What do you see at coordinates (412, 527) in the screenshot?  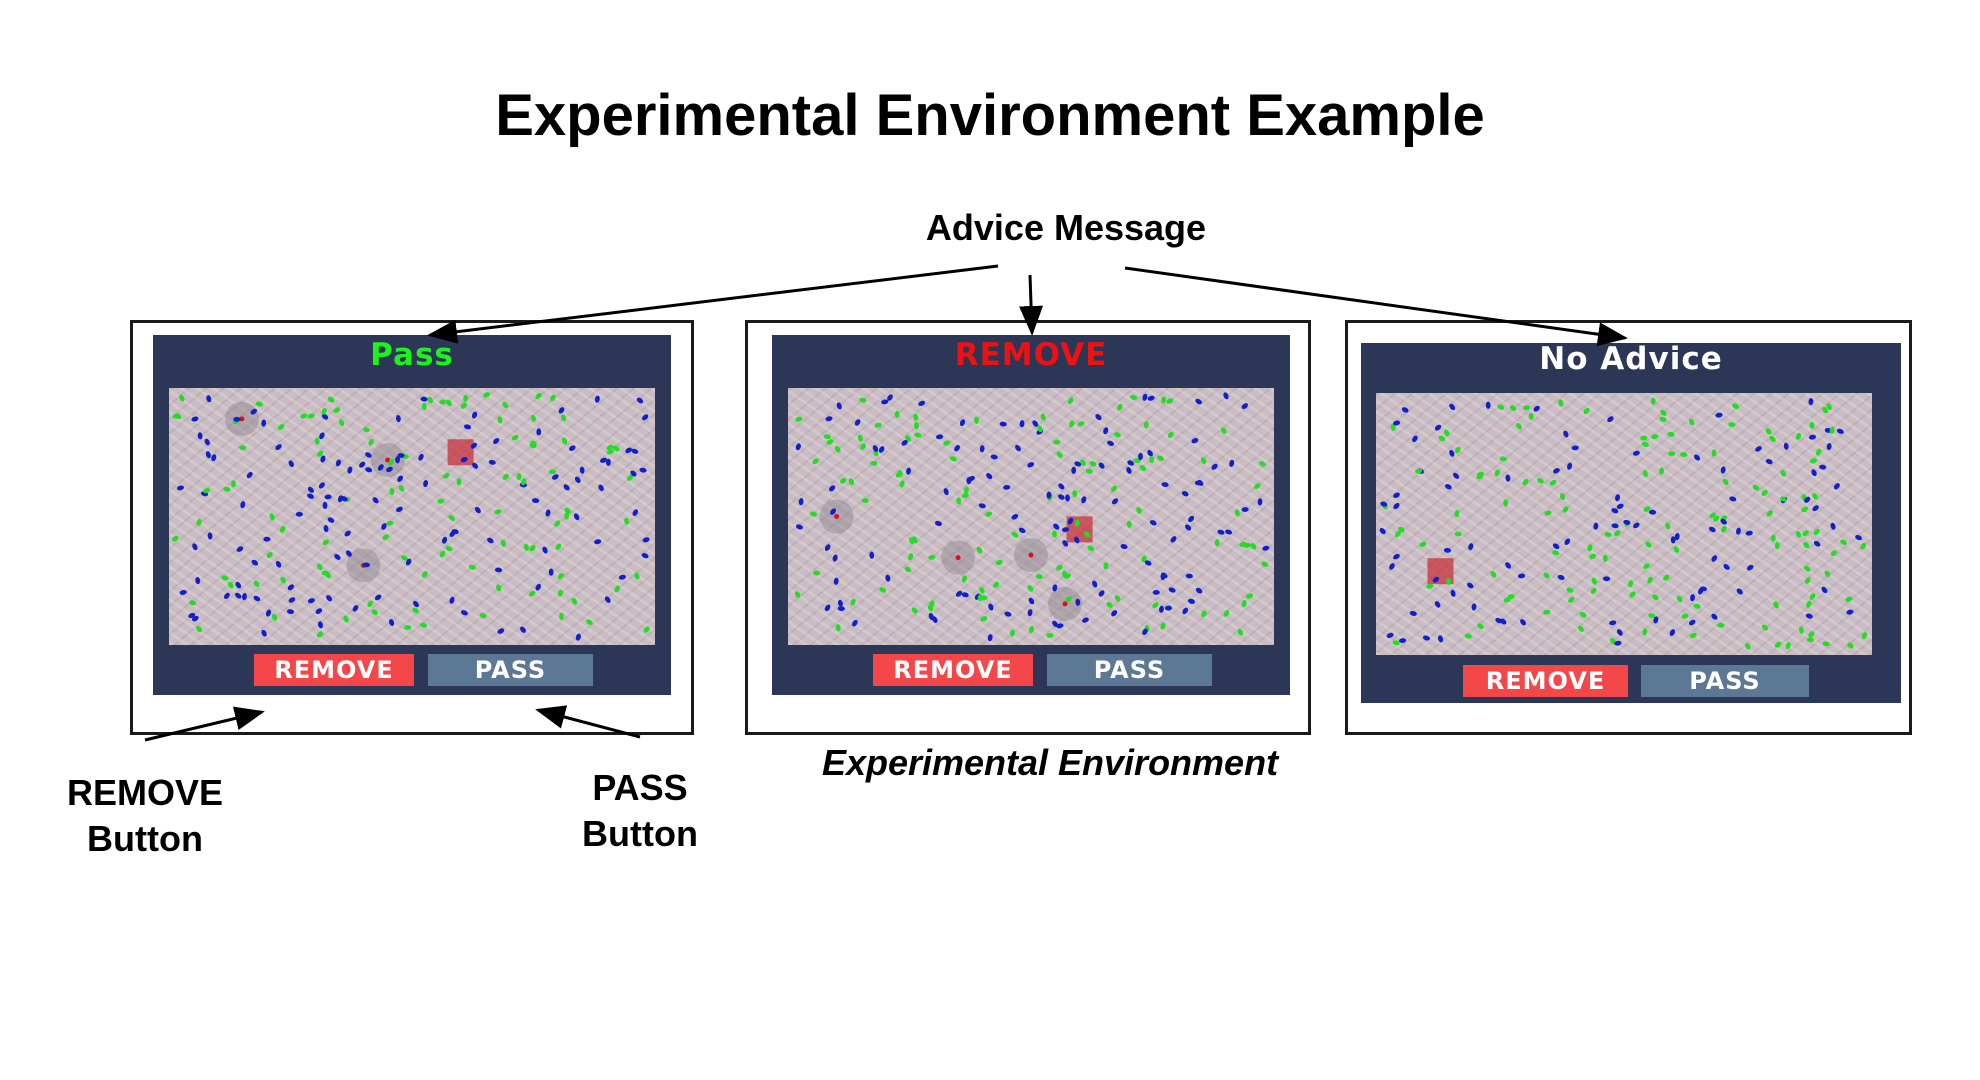 I see `environment-frame-pass: Pass REMOVE PASS` at bounding box center [412, 527].